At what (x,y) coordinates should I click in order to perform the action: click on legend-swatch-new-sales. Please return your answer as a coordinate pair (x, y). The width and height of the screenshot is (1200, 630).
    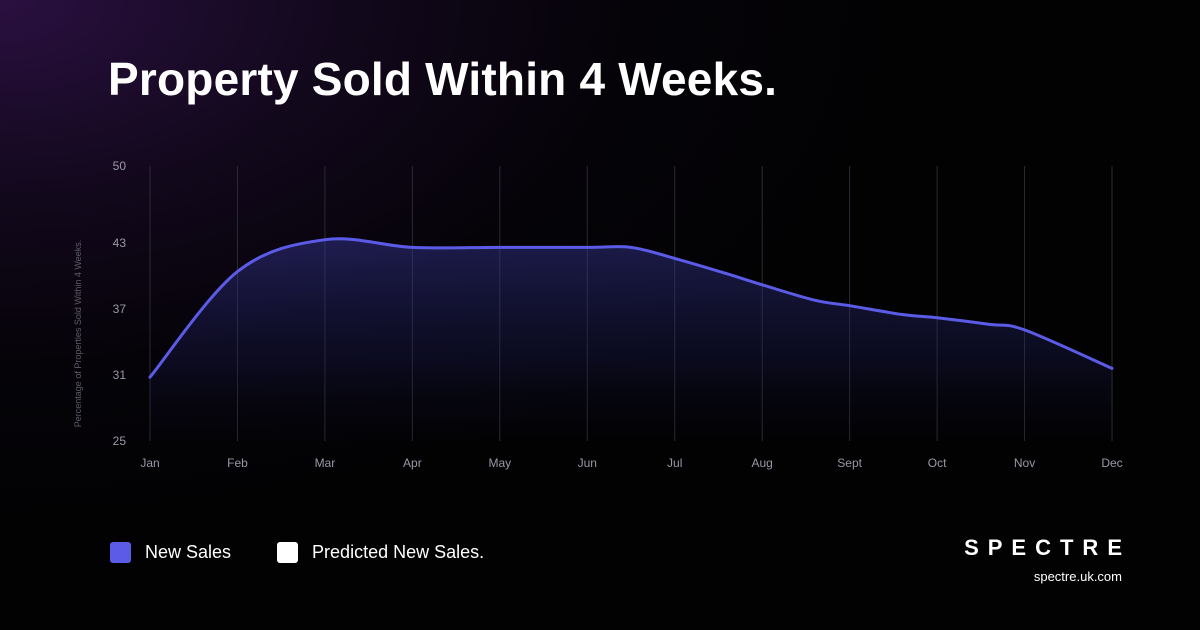
    Looking at the image, I should click on (120, 552).